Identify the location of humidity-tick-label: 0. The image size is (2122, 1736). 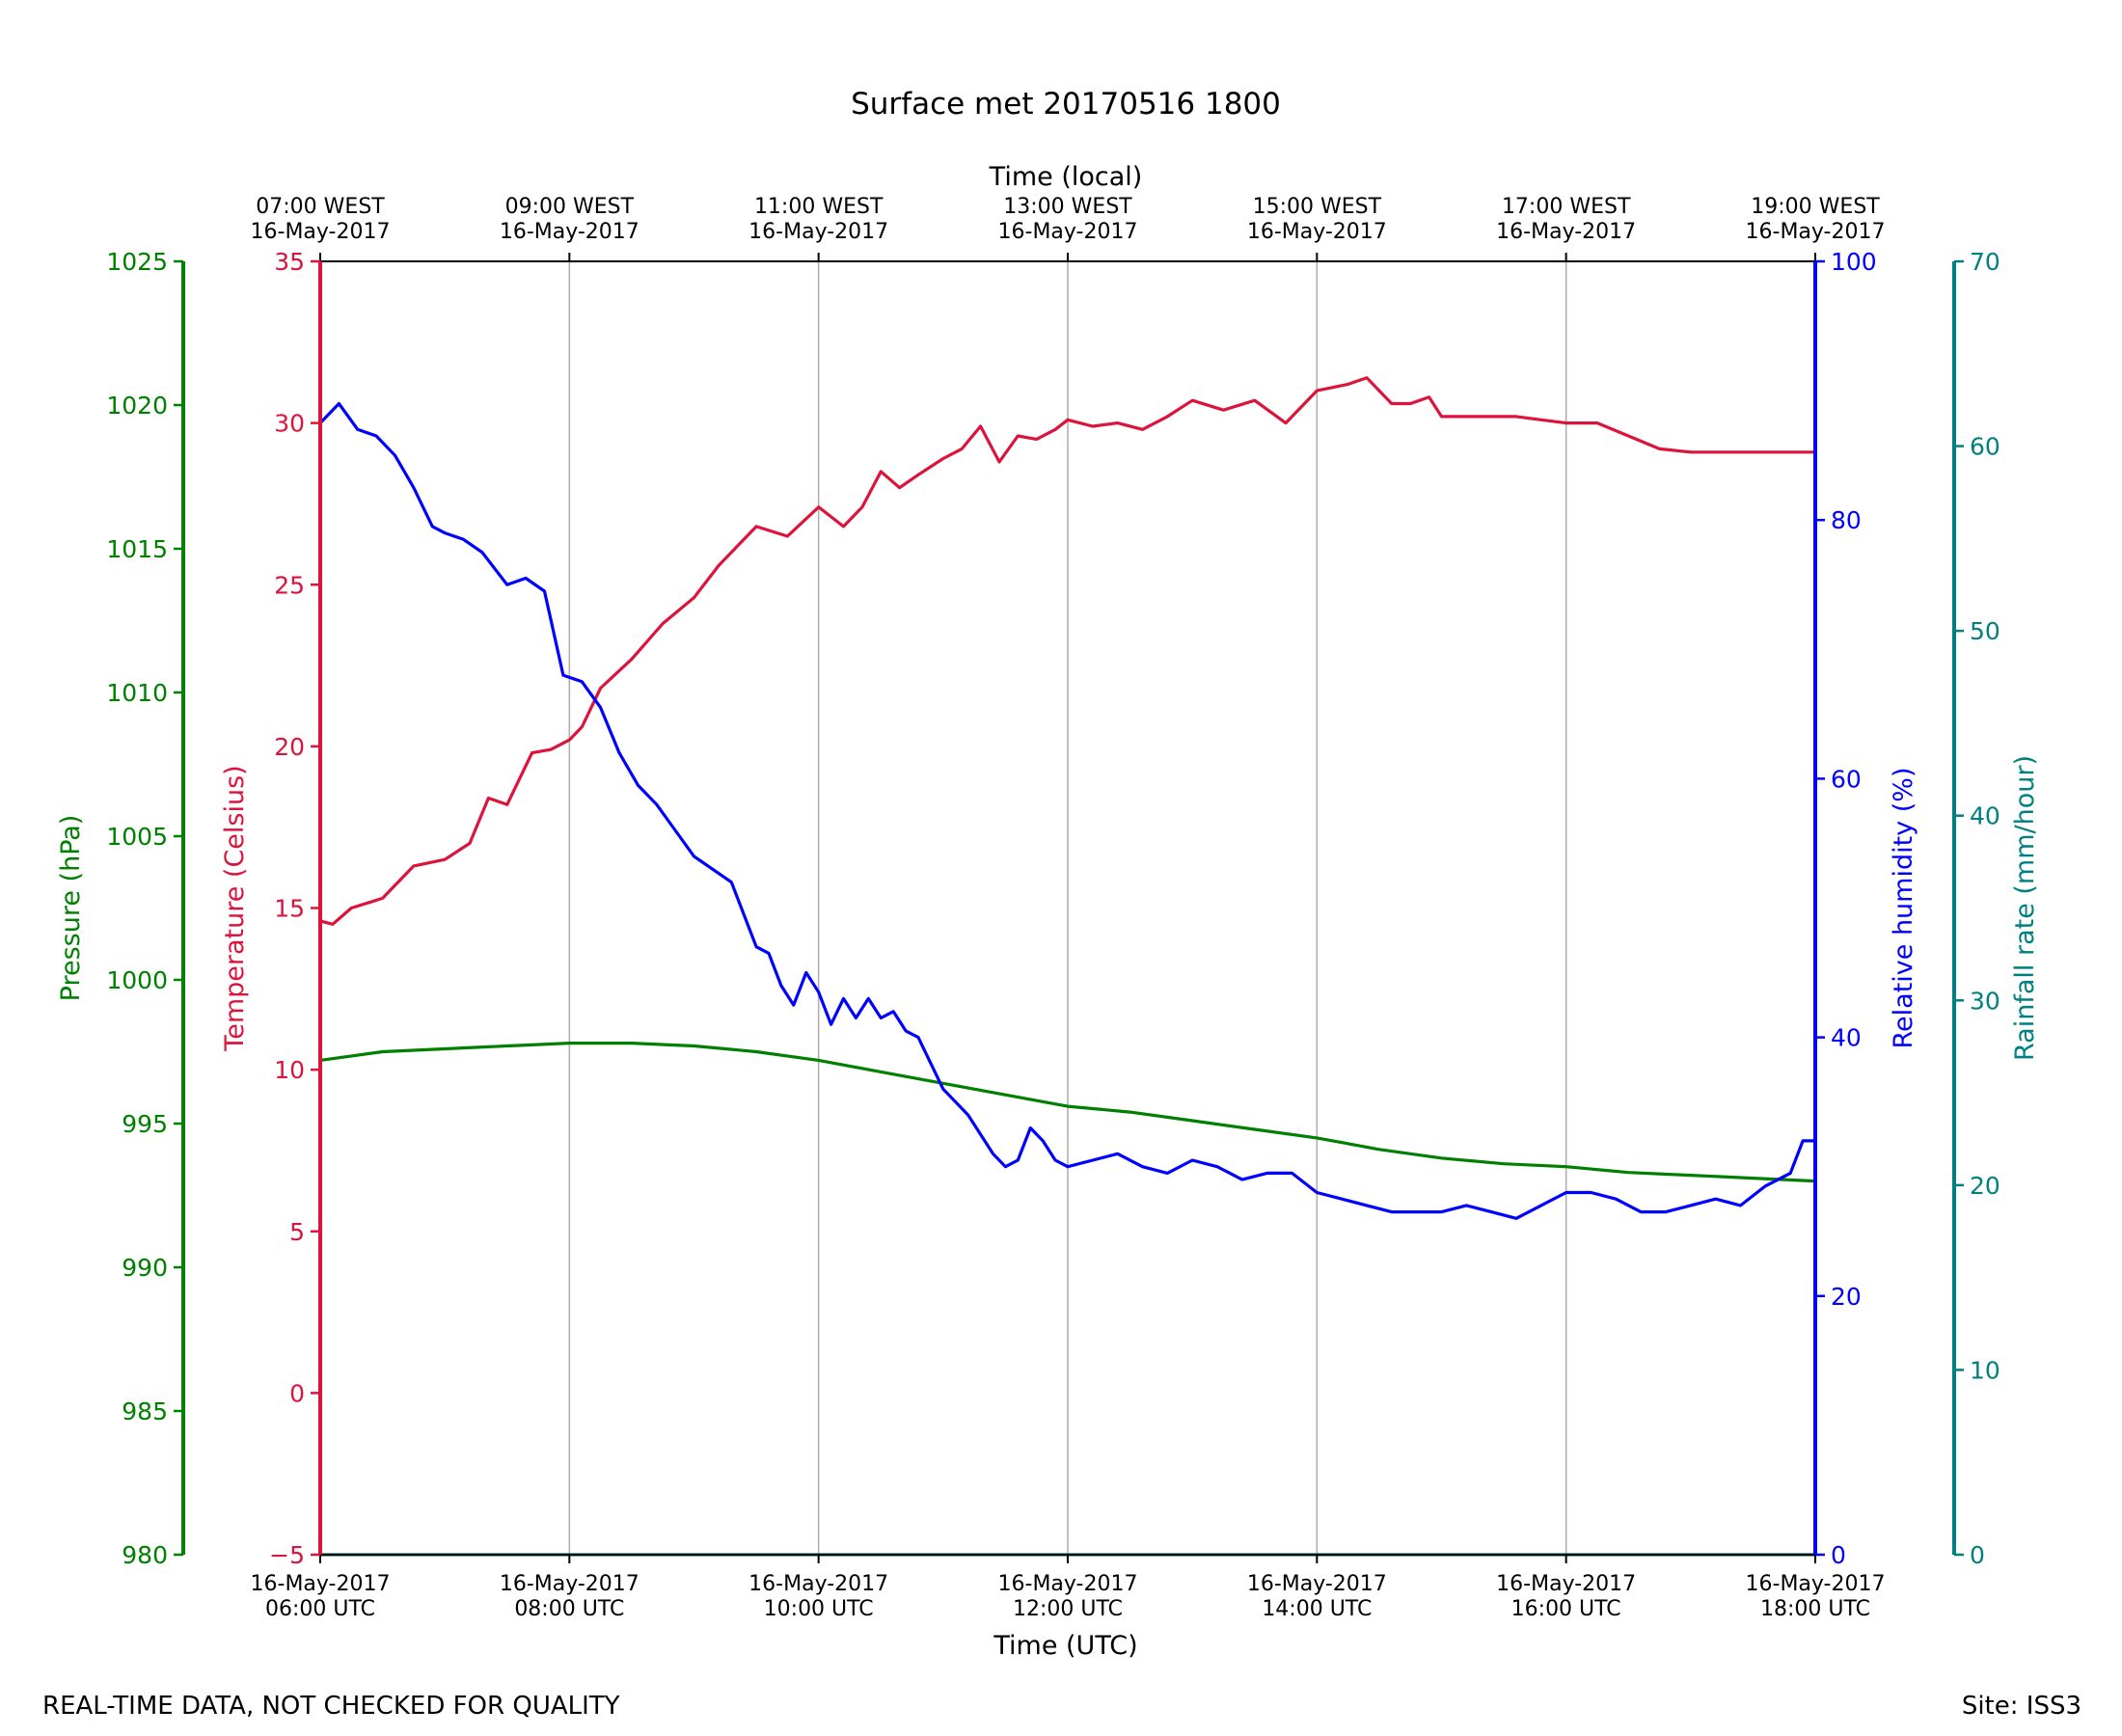
(1839, 1555).